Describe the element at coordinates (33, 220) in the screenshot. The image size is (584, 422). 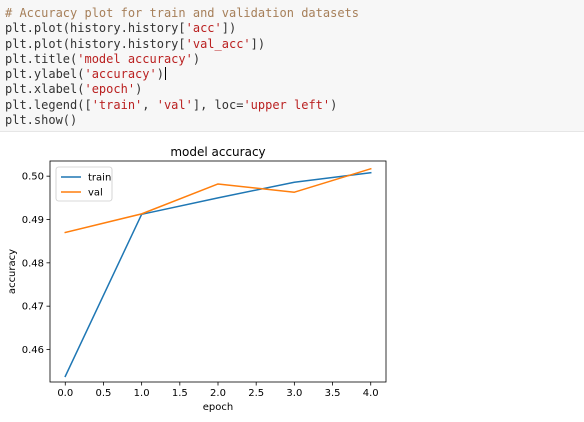
I see `y-tick-label: 0.49` at that location.